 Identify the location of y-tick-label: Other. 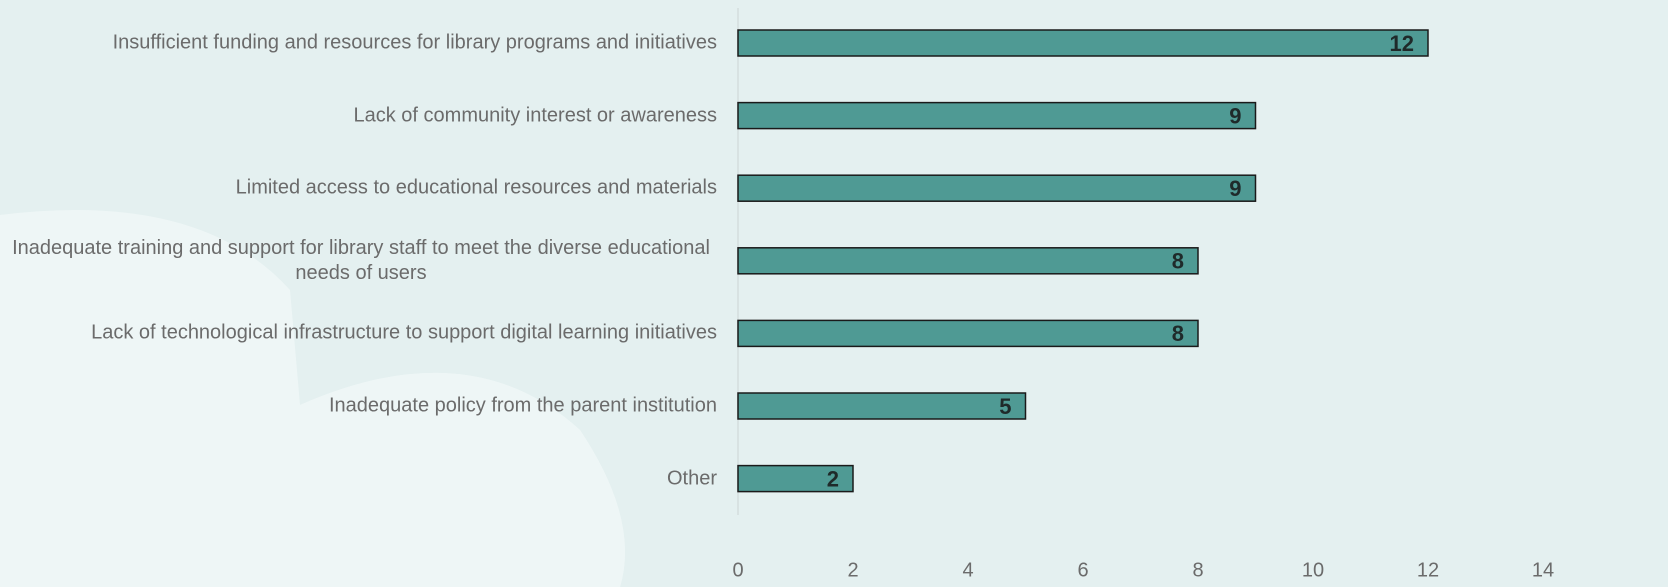
(691, 478).